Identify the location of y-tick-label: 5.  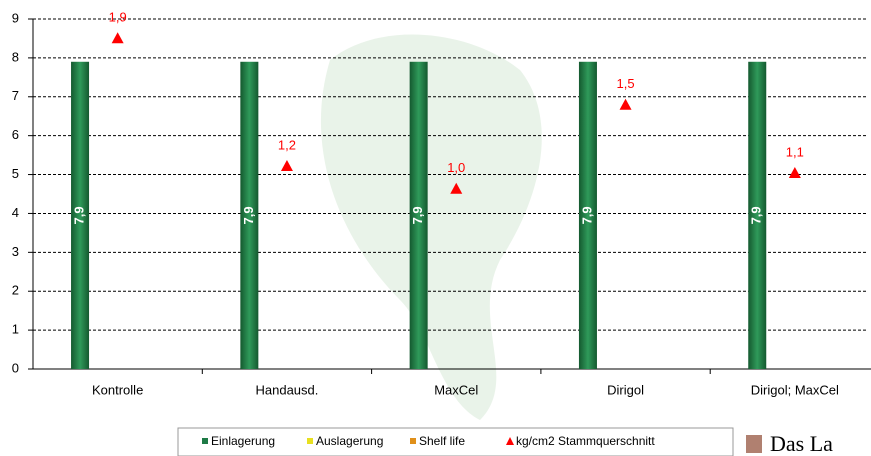
(15, 173).